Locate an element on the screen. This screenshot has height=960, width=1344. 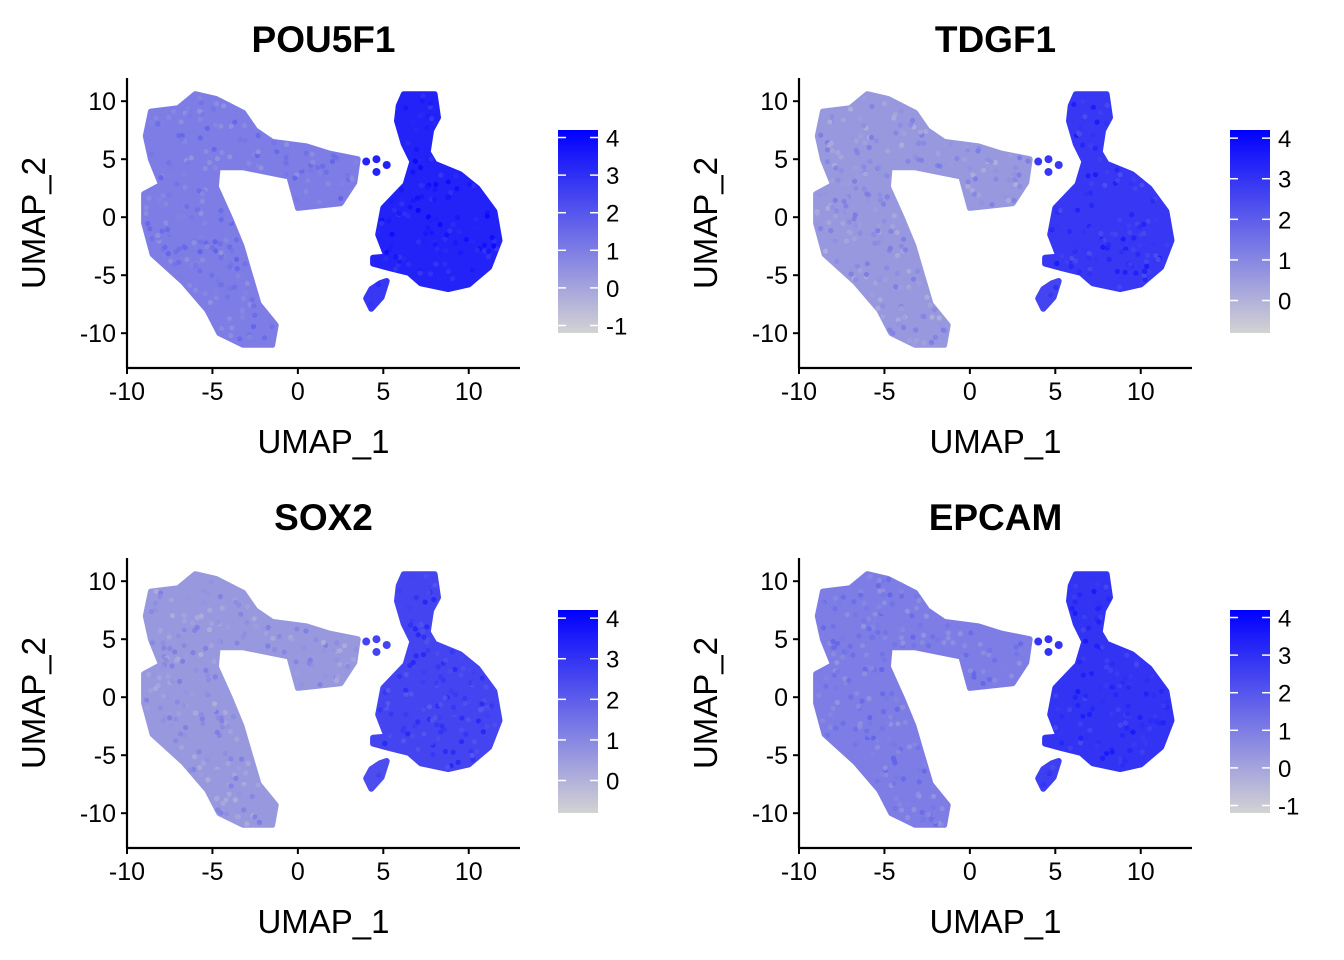
legend-colorbar is located at coordinates (578, 231).